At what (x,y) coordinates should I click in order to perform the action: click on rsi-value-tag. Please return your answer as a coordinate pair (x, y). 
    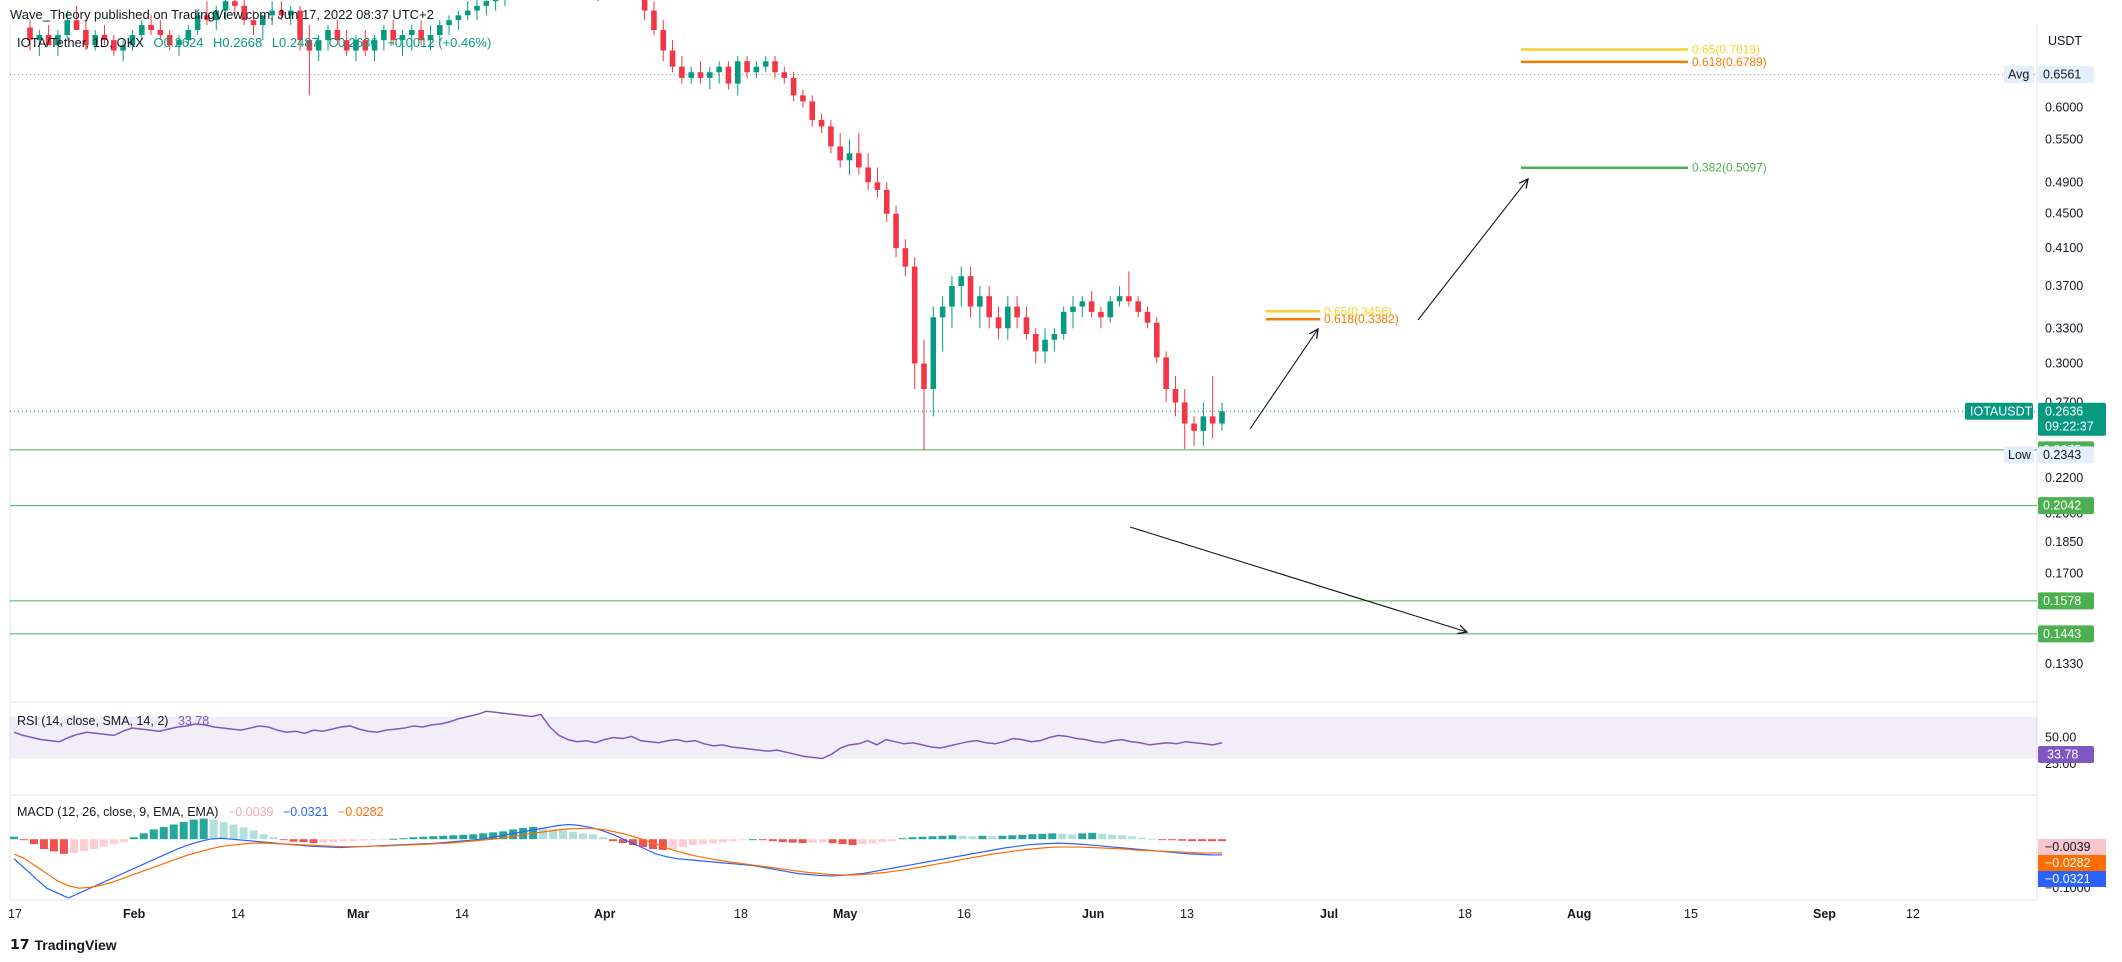
    Looking at the image, I should click on (2066, 755).